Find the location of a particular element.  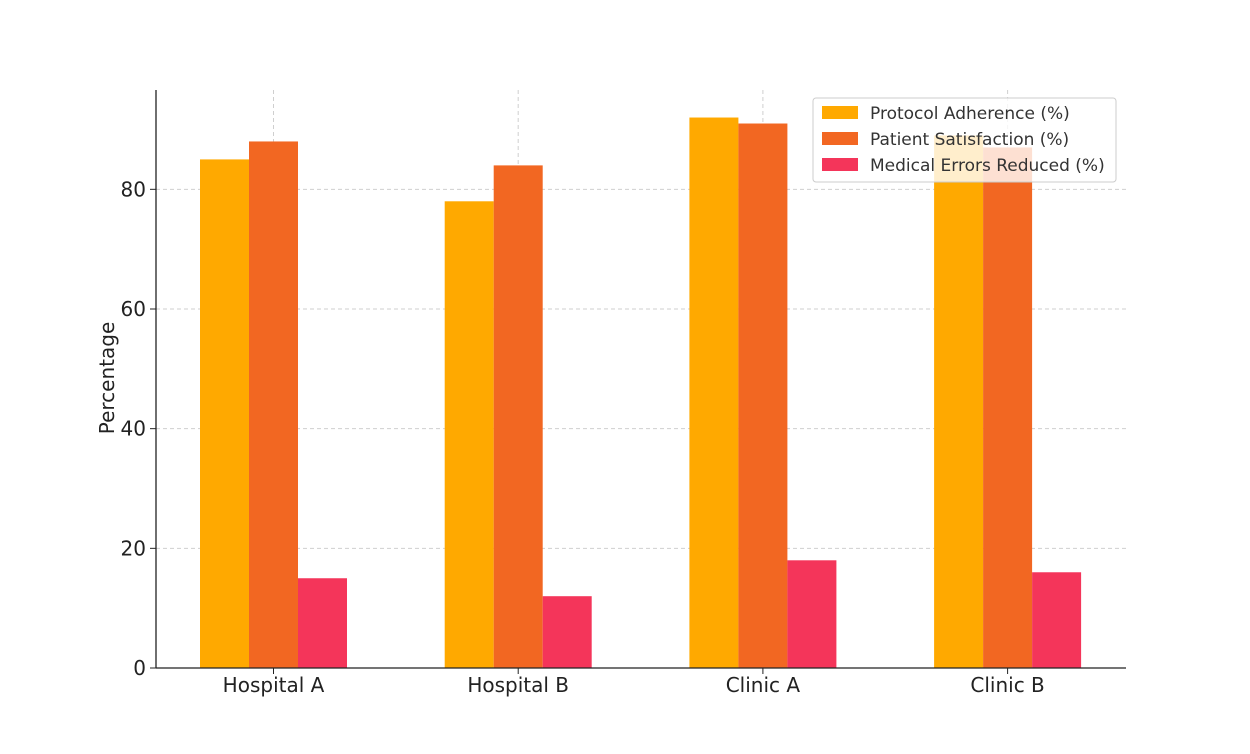

x-tick-label: Hospital B is located at coordinates (518, 685).